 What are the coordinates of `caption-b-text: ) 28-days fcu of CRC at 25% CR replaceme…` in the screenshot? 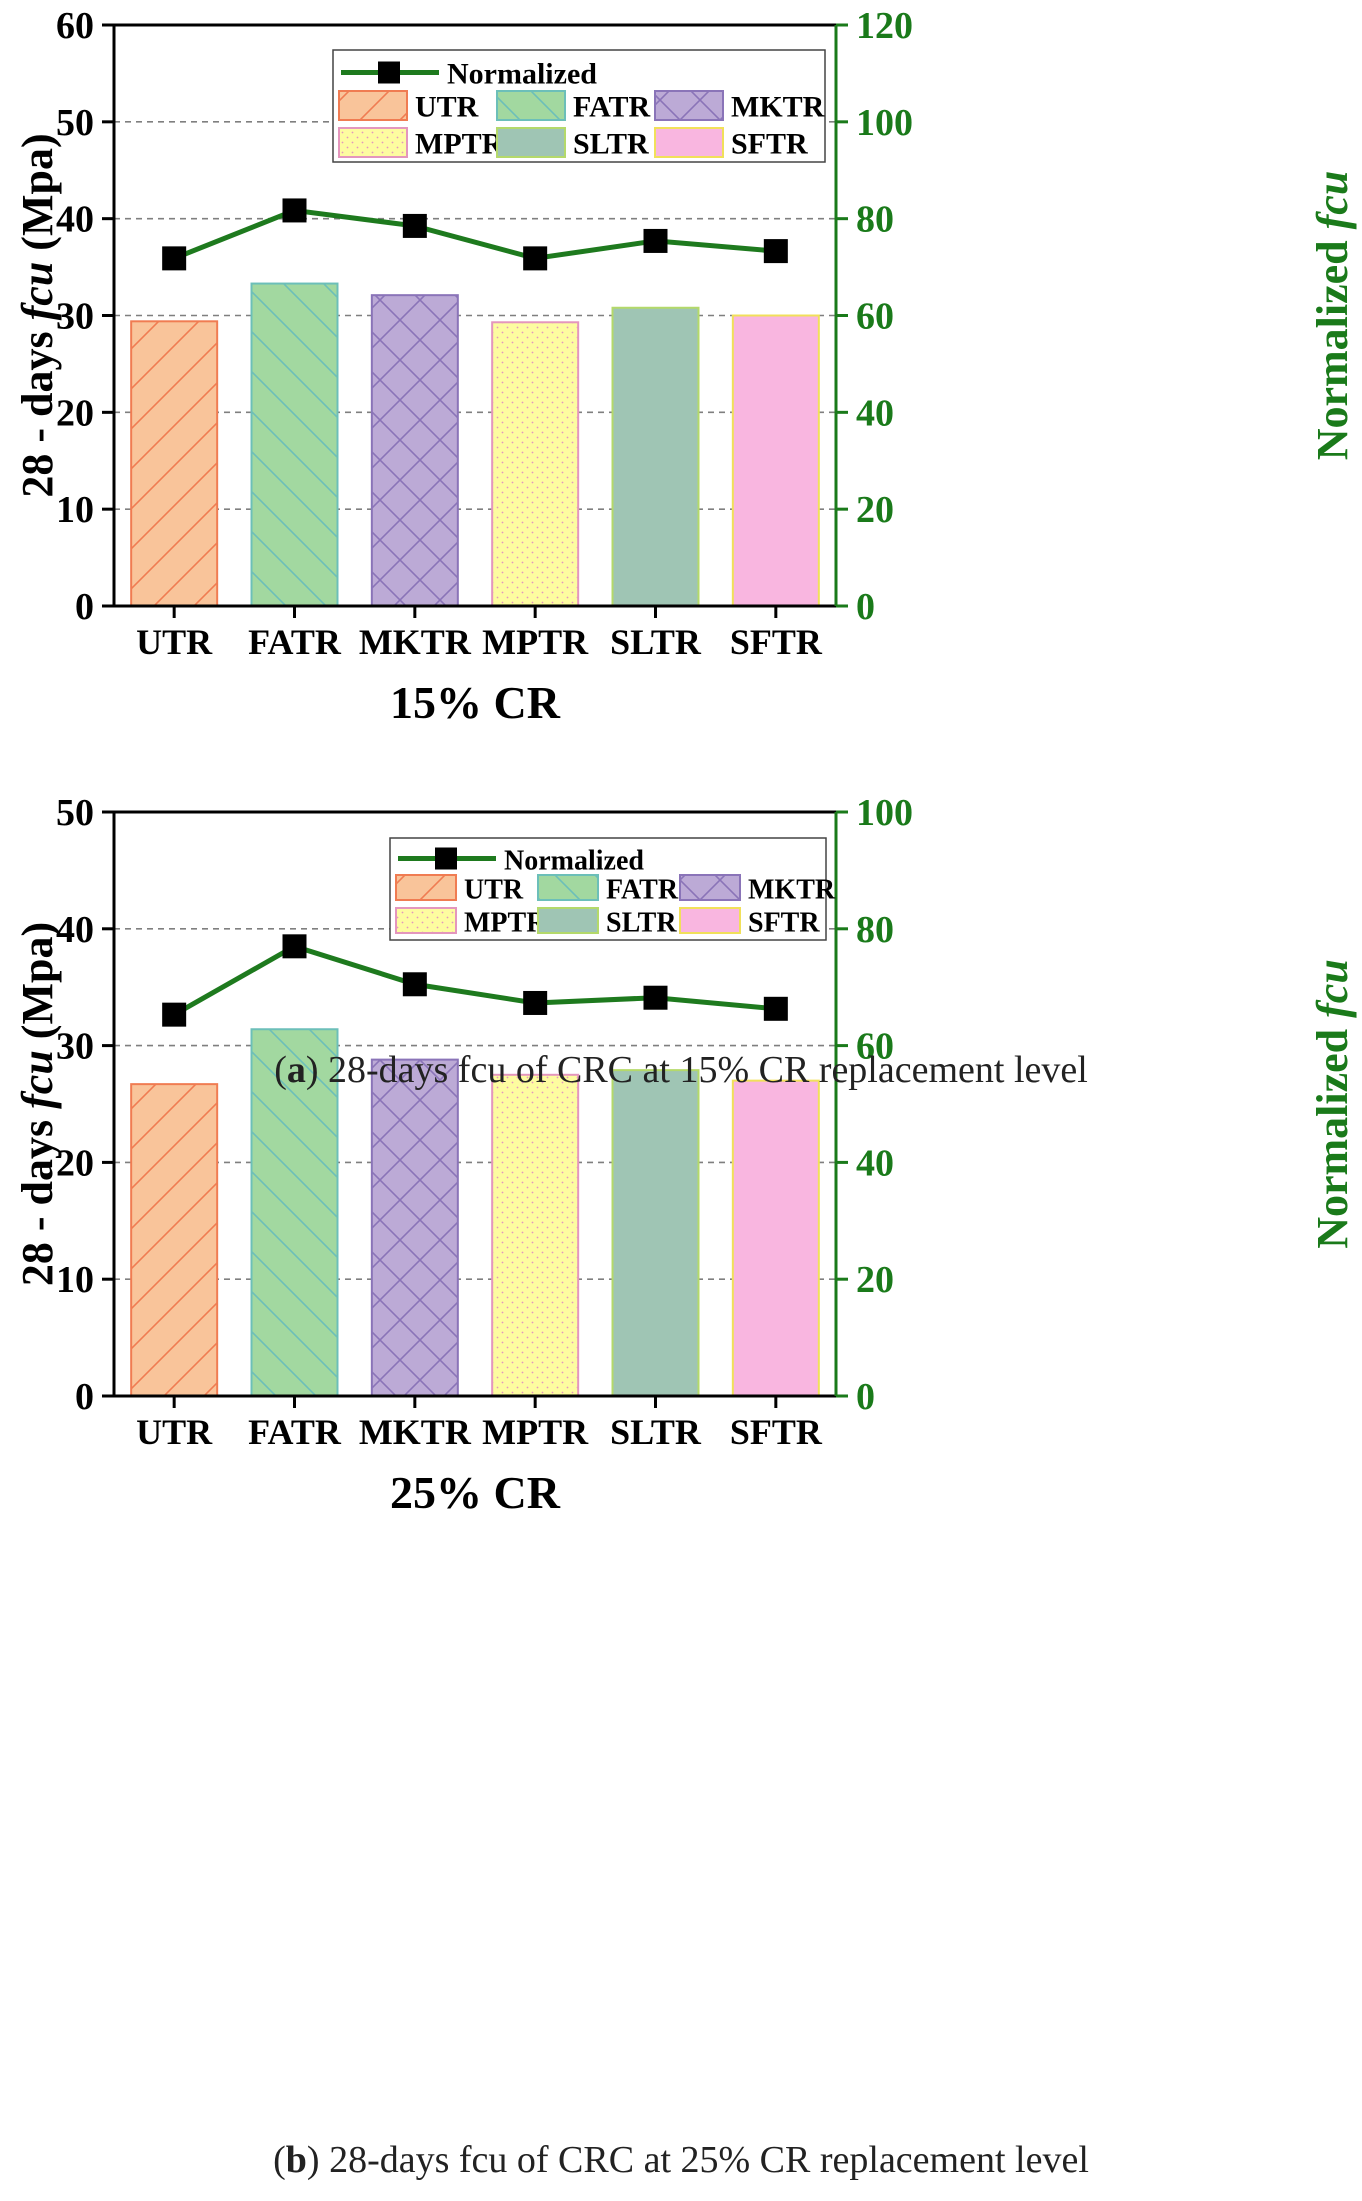 It's located at (698, 2160).